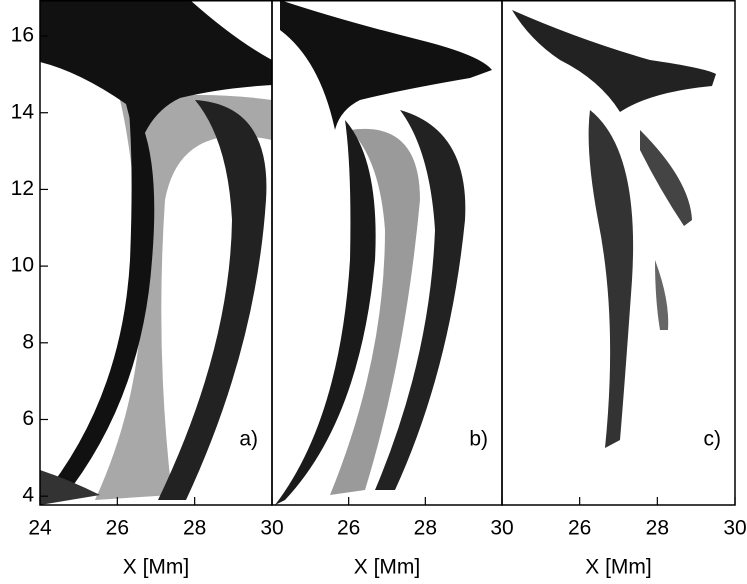 This screenshot has height=584, width=747. I want to click on y-tick-label: 4, so click(28, 495).